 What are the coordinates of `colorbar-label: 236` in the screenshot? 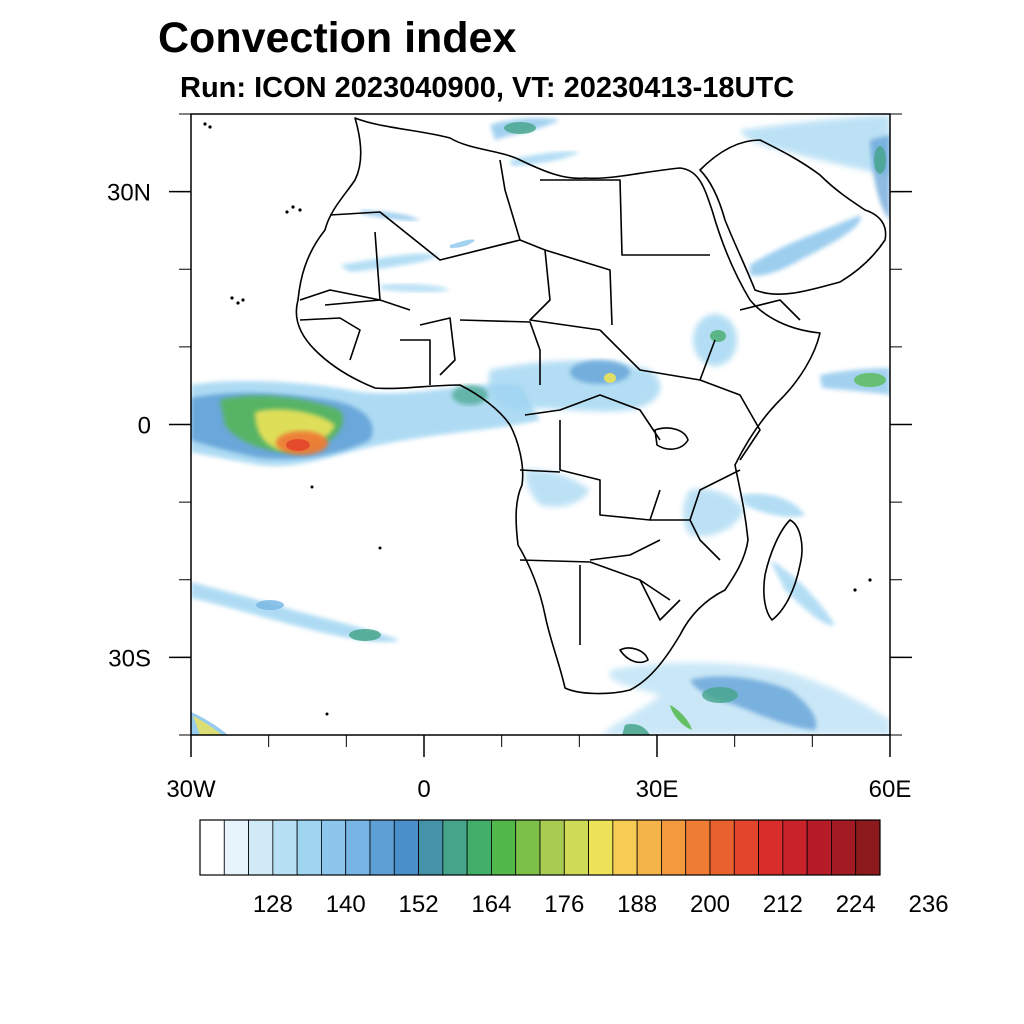 It's located at (929, 904).